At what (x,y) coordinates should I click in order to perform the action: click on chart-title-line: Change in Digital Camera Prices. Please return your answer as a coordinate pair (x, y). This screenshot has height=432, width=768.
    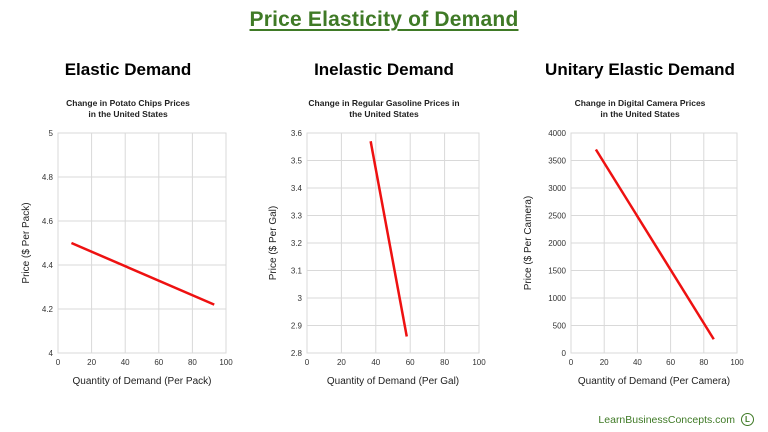
    Looking at the image, I should click on (640, 103).